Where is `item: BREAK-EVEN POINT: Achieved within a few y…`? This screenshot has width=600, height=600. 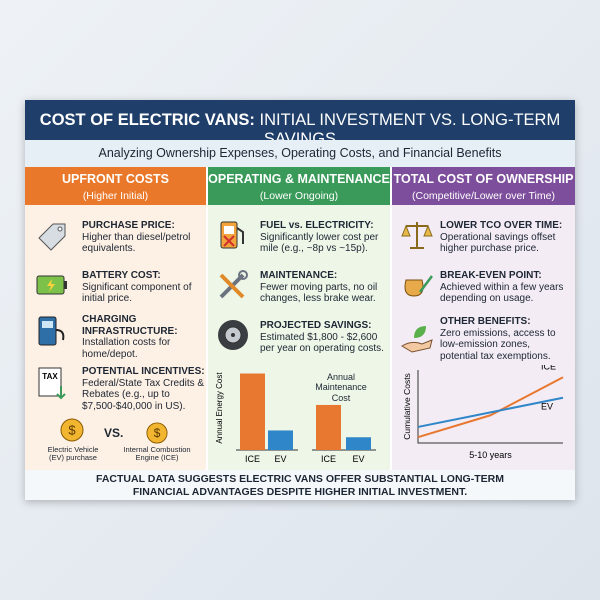
item: BREAK-EVEN POINT: Achieved within a few y… is located at coordinates (505, 287).